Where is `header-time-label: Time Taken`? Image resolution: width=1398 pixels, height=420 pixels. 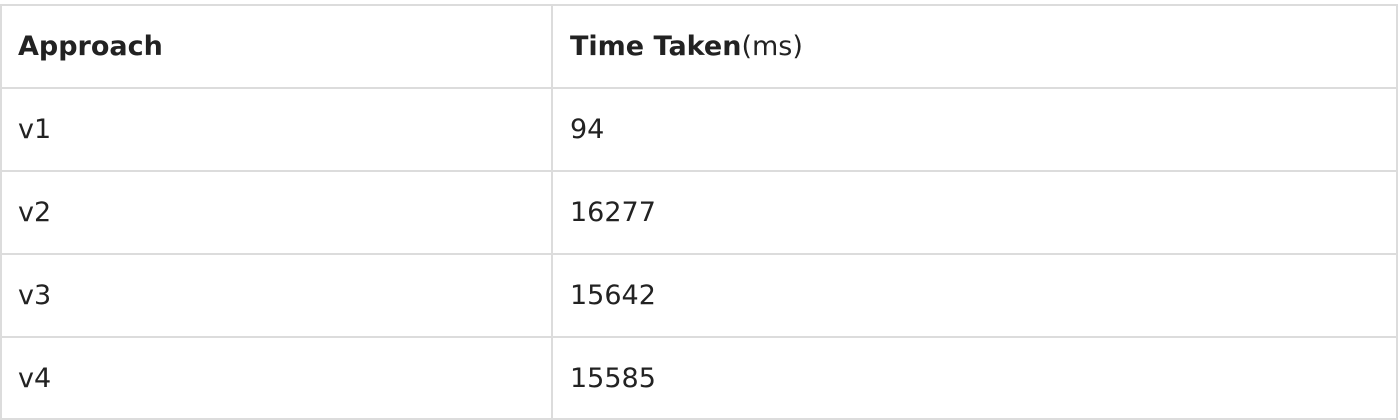
header-time-label: Time Taken is located at coordinates (656, 46).